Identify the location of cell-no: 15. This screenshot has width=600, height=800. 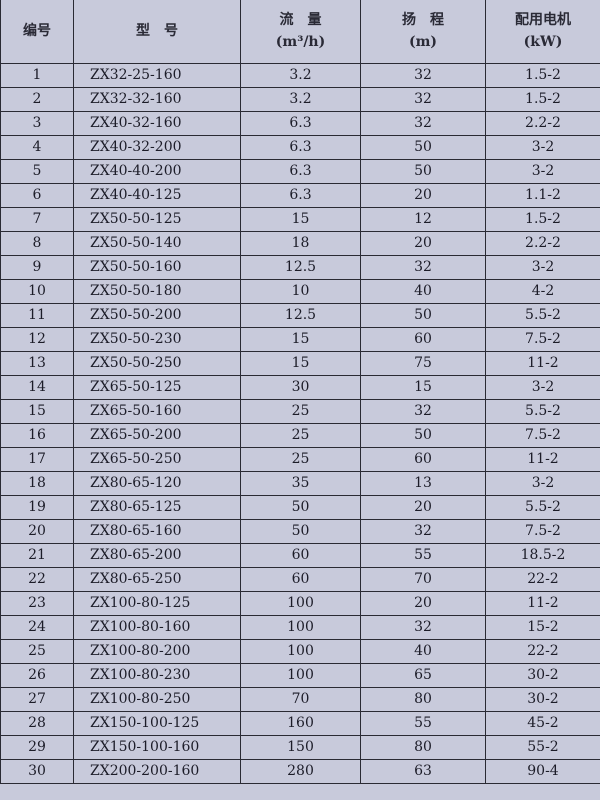
(37, 411).